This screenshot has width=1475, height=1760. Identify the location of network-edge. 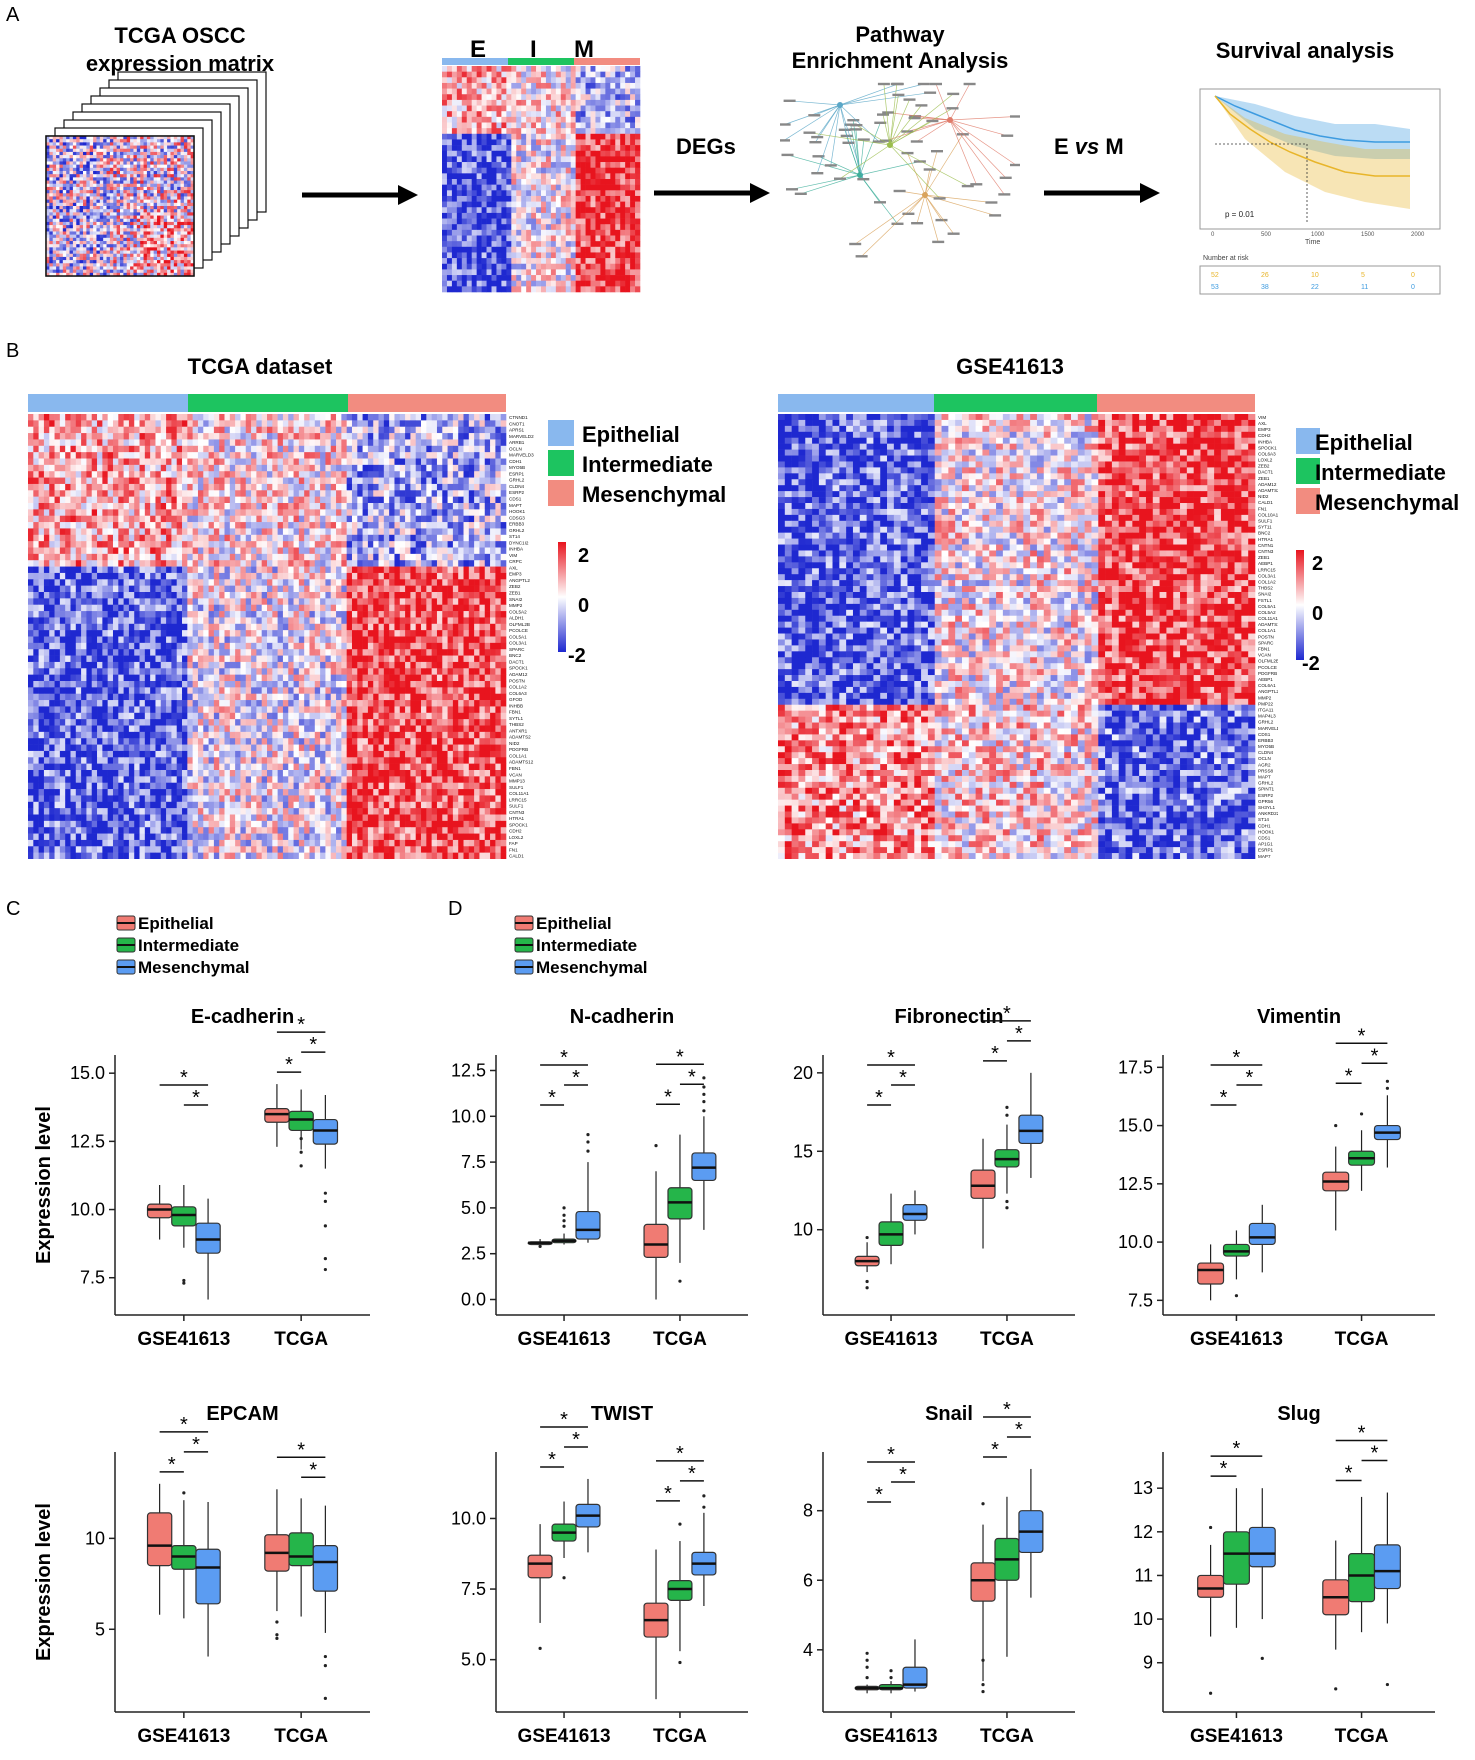
(899, 122).